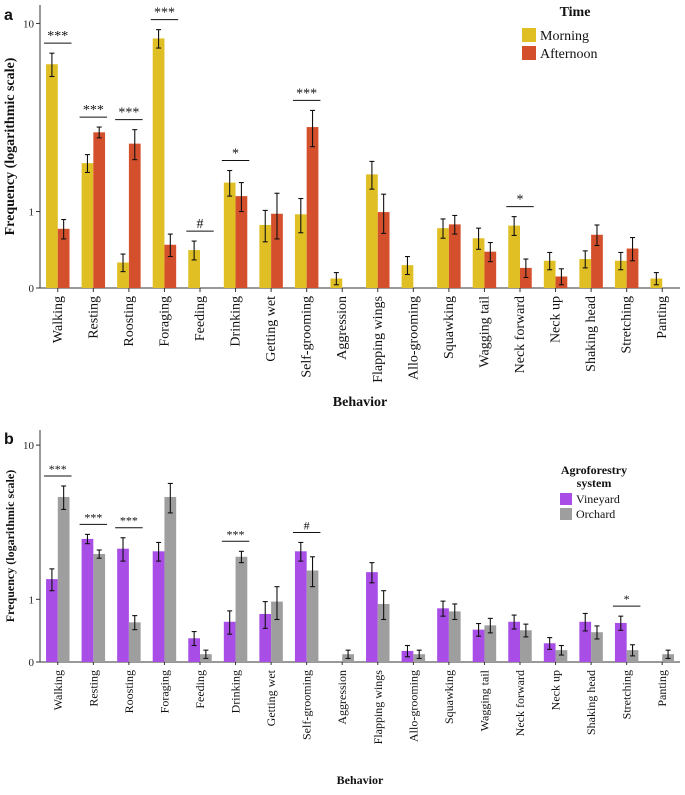 The image size is (685, 795). I want to click on category-label: Stretching, so click(627, 694).